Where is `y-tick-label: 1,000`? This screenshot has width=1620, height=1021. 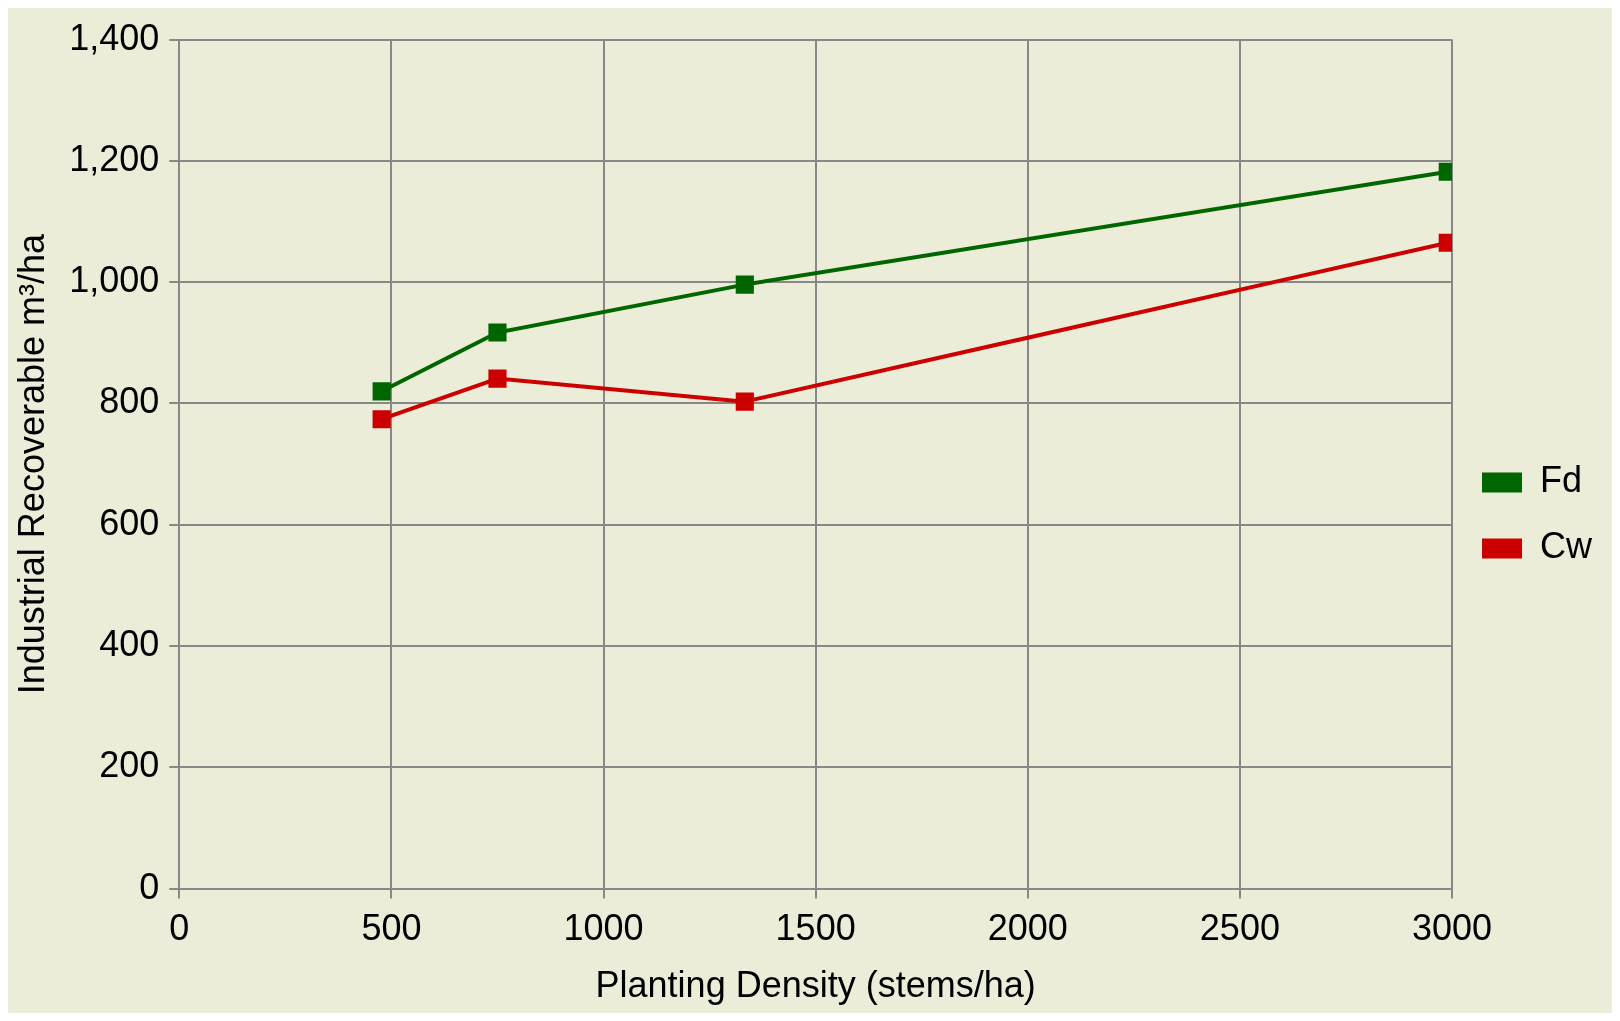 y-tick-label: 1,000 is located at coordinates (114, 280).